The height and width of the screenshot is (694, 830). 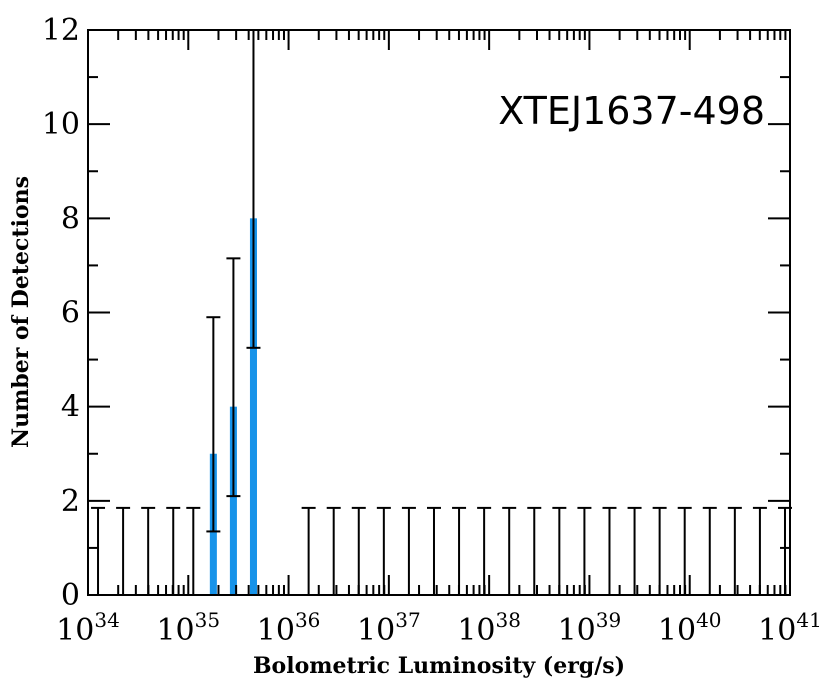 I want to click on y-tick-labels: 0 2 4 6 8 10 12, so click(x=61, y=313).